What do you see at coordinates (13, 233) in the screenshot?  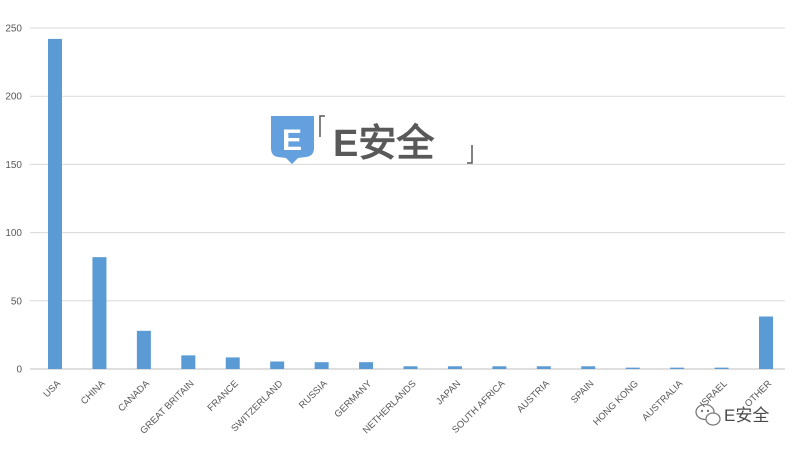 I see `y-tick-label: 100` at bounding box center [13, 233].